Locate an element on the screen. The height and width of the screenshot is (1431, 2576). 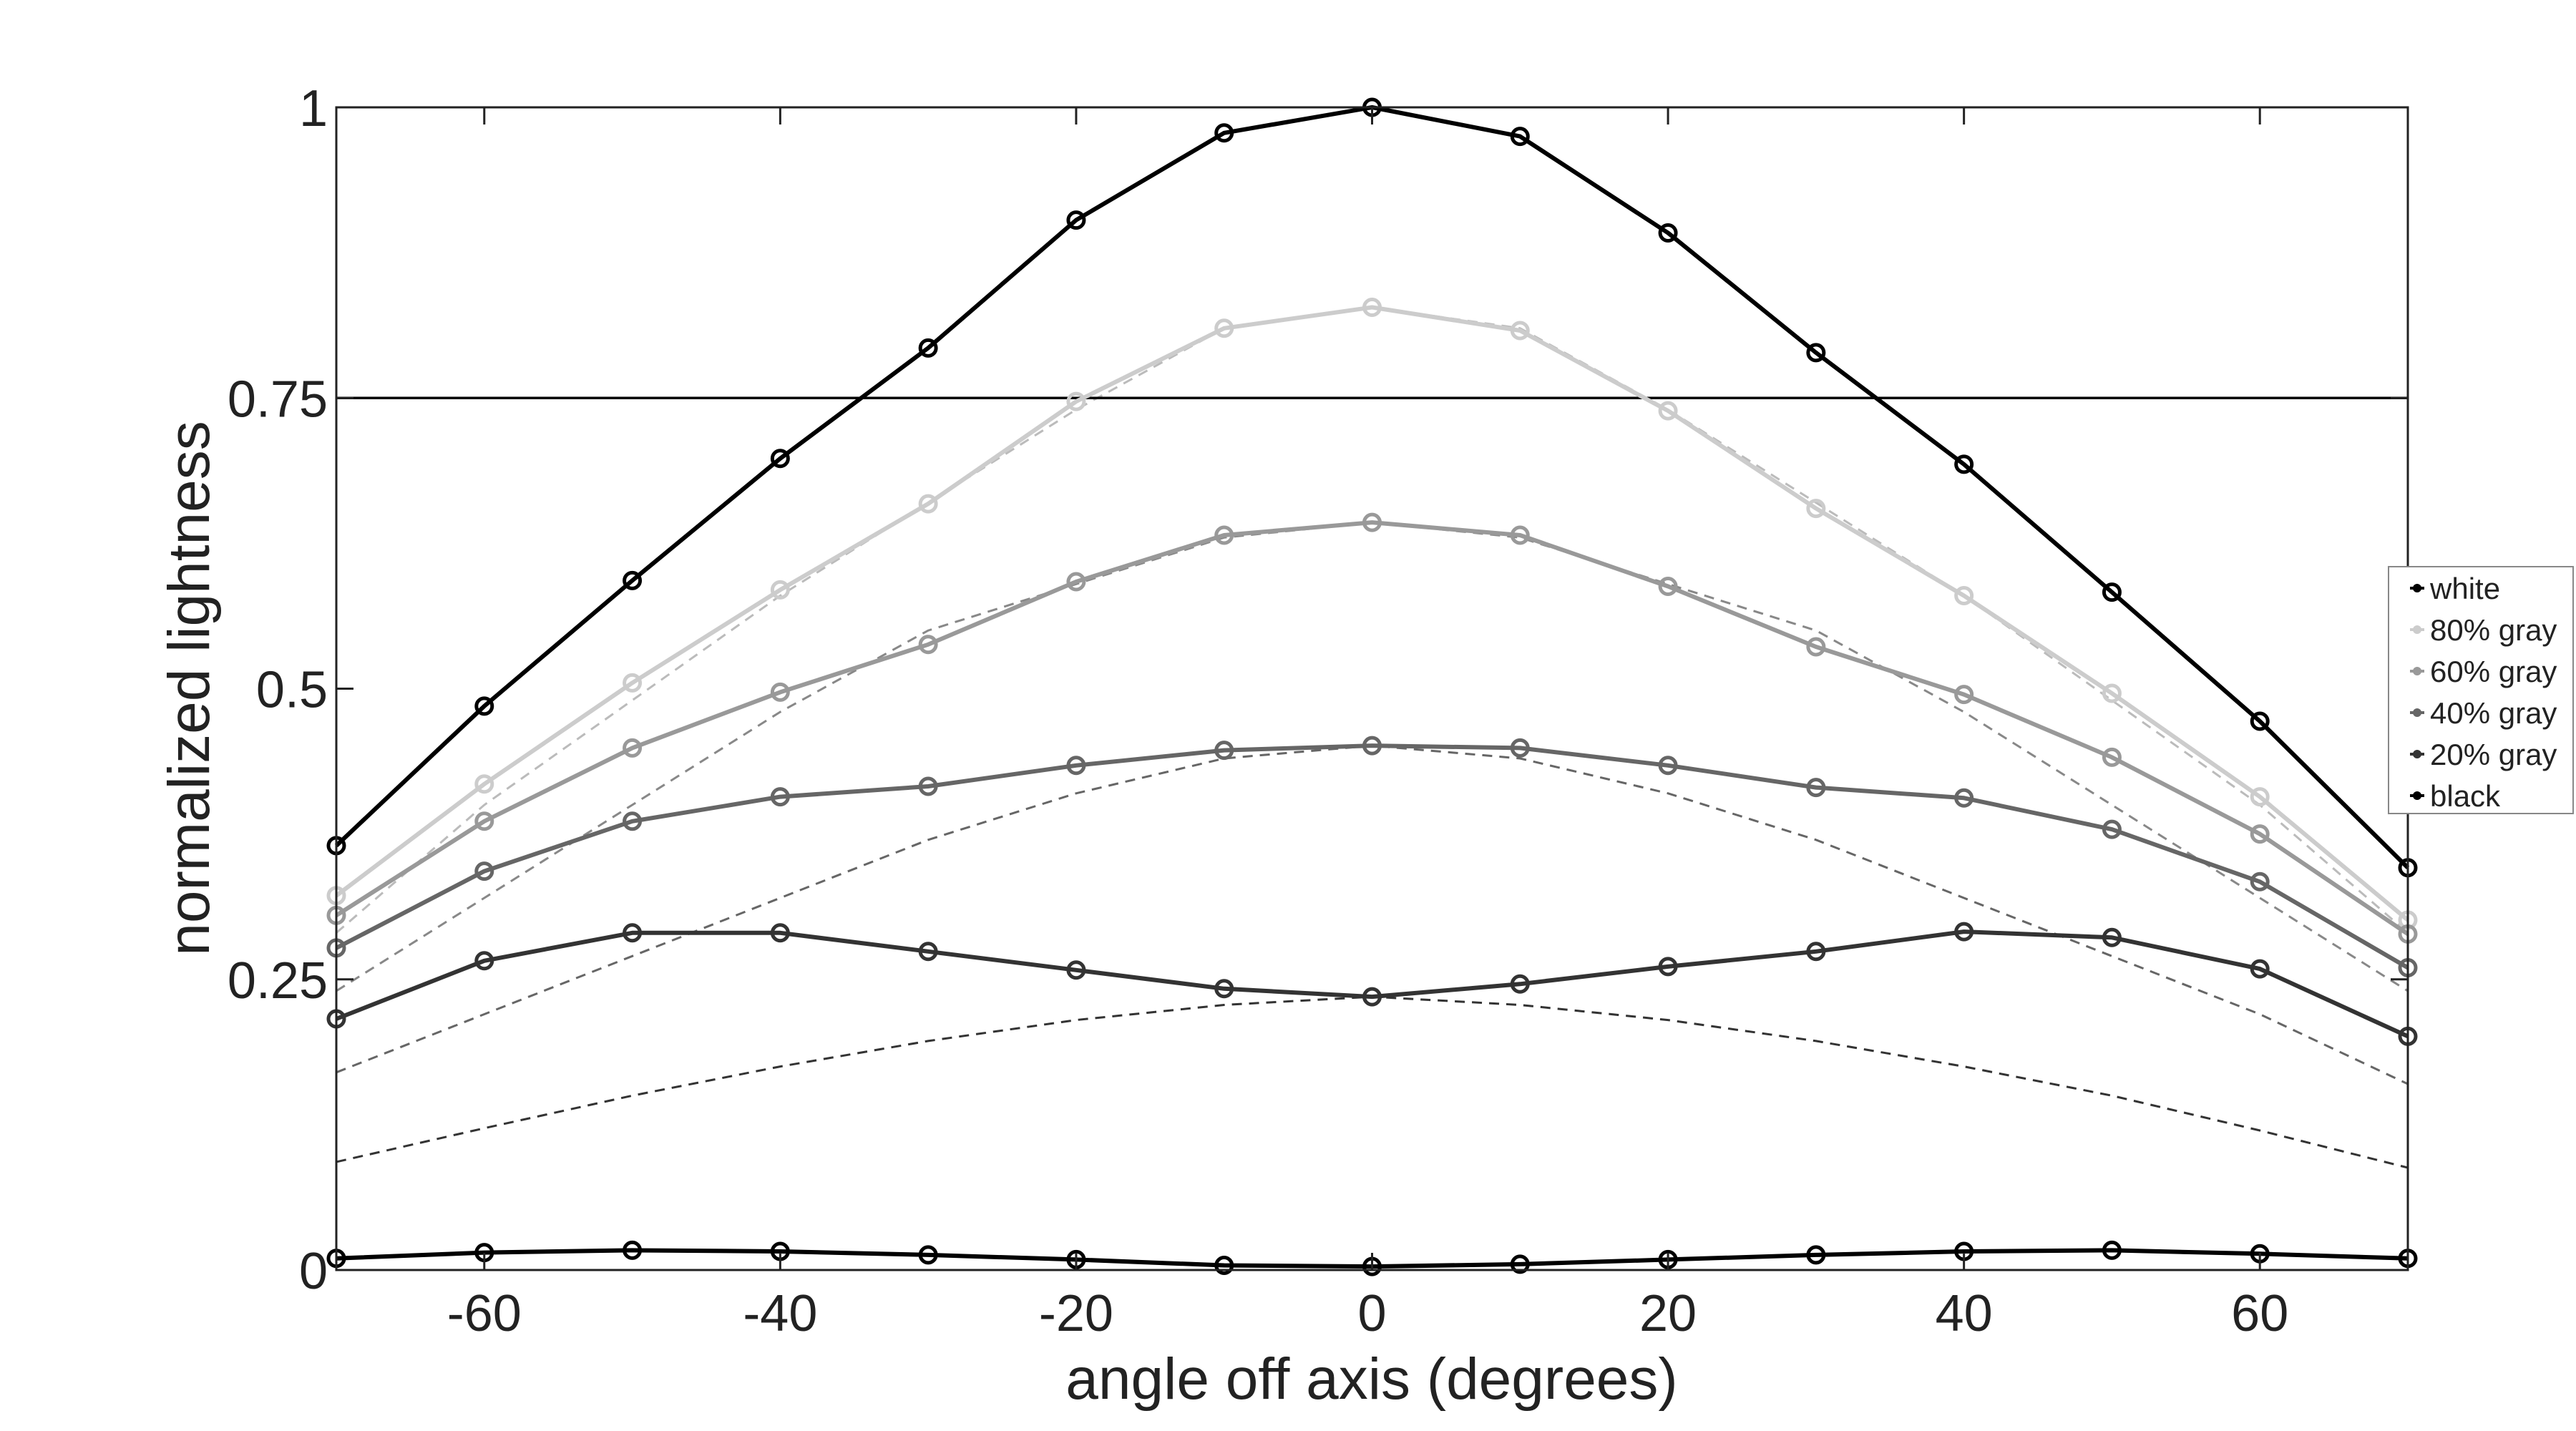
legend-entry: white is located at coordinates (2455, 588).